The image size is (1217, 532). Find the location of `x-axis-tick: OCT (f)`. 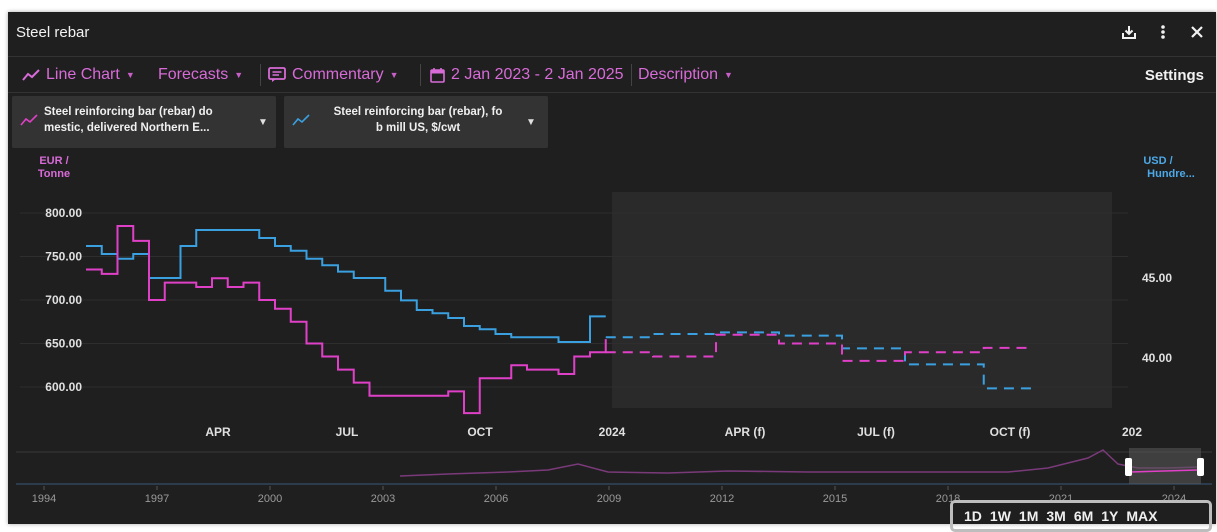

x-axis-tick: OCT (f) is located at coordinates (1010, 432).